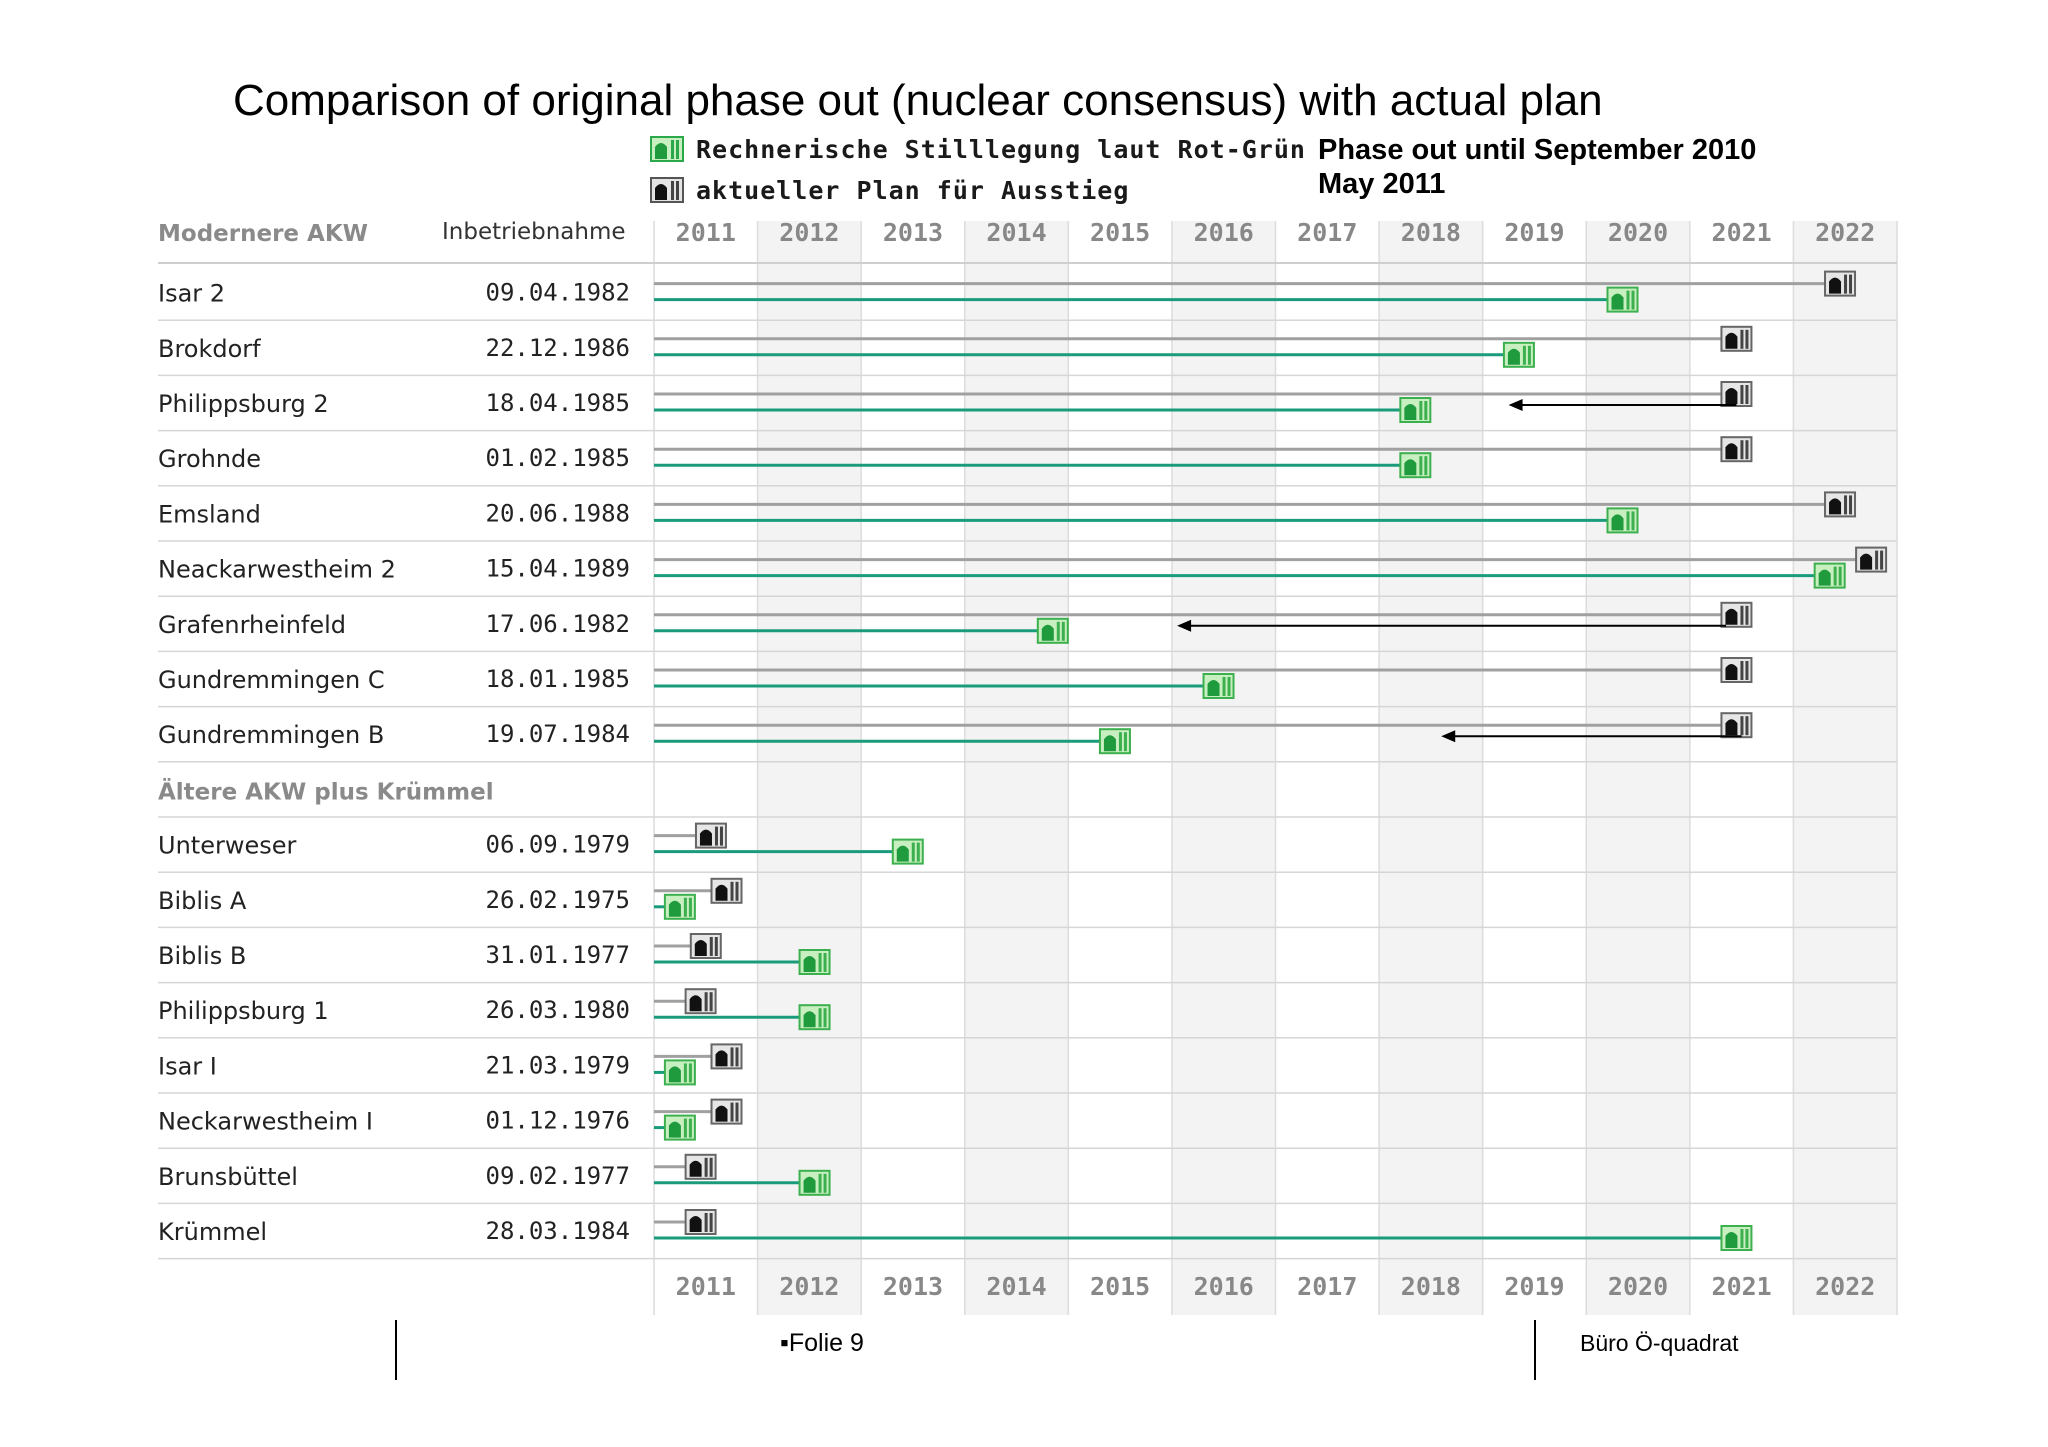 Image resolution: width=2048 pixels, height=1447 pixels. What do you see at coordinates (265, 1122) in the screenshot?
I see `plant-name: Neckarwestheim I` at bounding box center [265, 1122].